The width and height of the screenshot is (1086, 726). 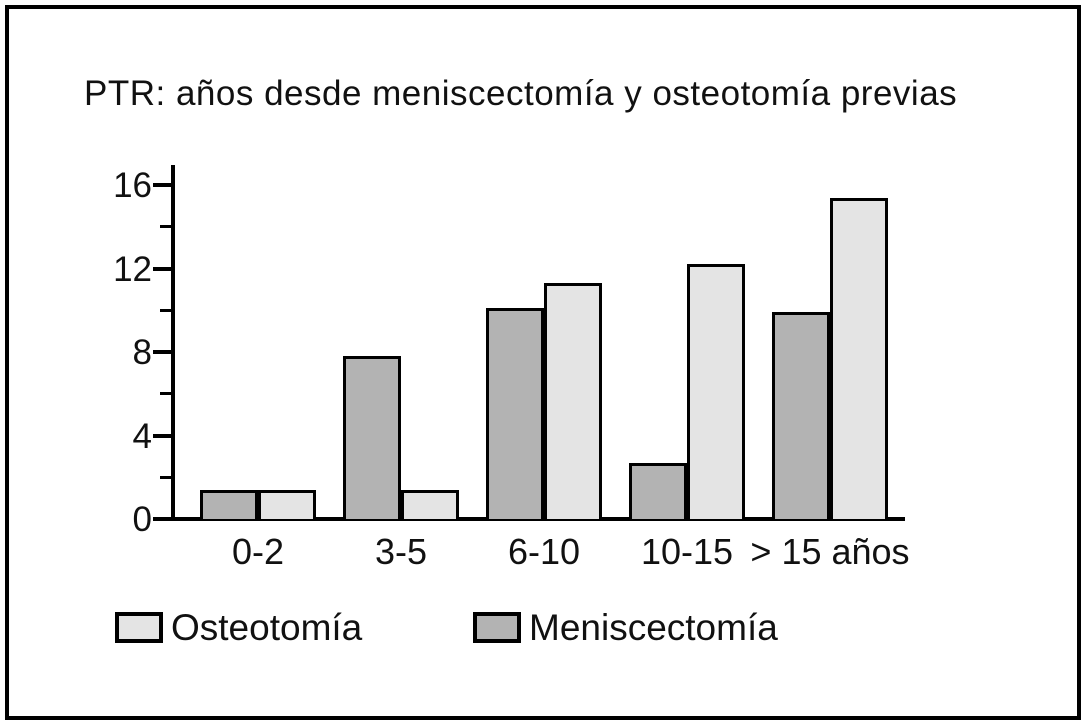 I want to click on legend-label: Osteotomía, so click(x=267, y=627).